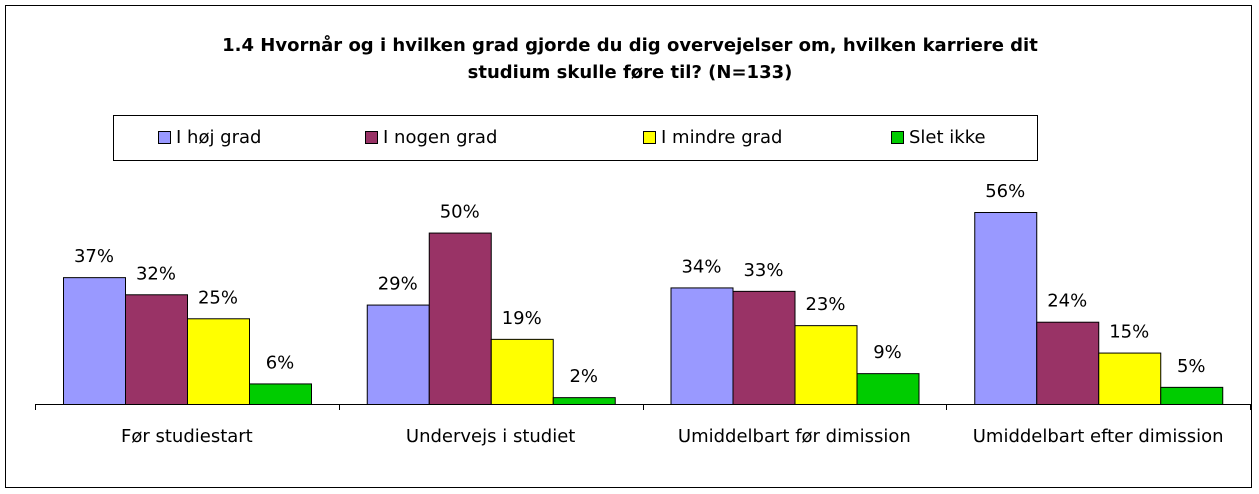  I want to click on data-label: 19%, so click(522, 318).